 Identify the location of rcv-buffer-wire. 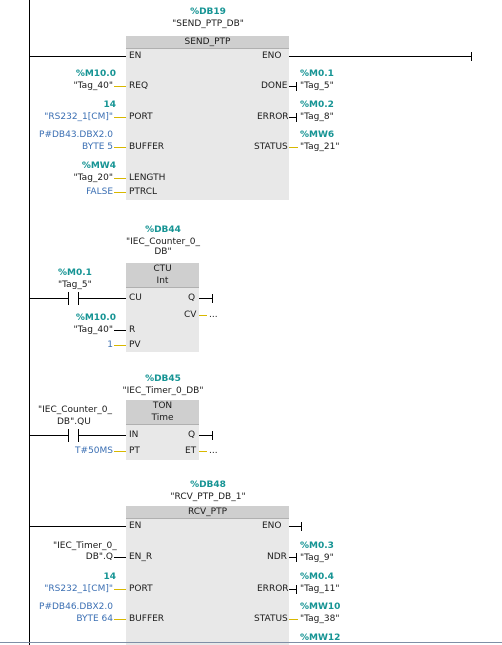
(120, 619).